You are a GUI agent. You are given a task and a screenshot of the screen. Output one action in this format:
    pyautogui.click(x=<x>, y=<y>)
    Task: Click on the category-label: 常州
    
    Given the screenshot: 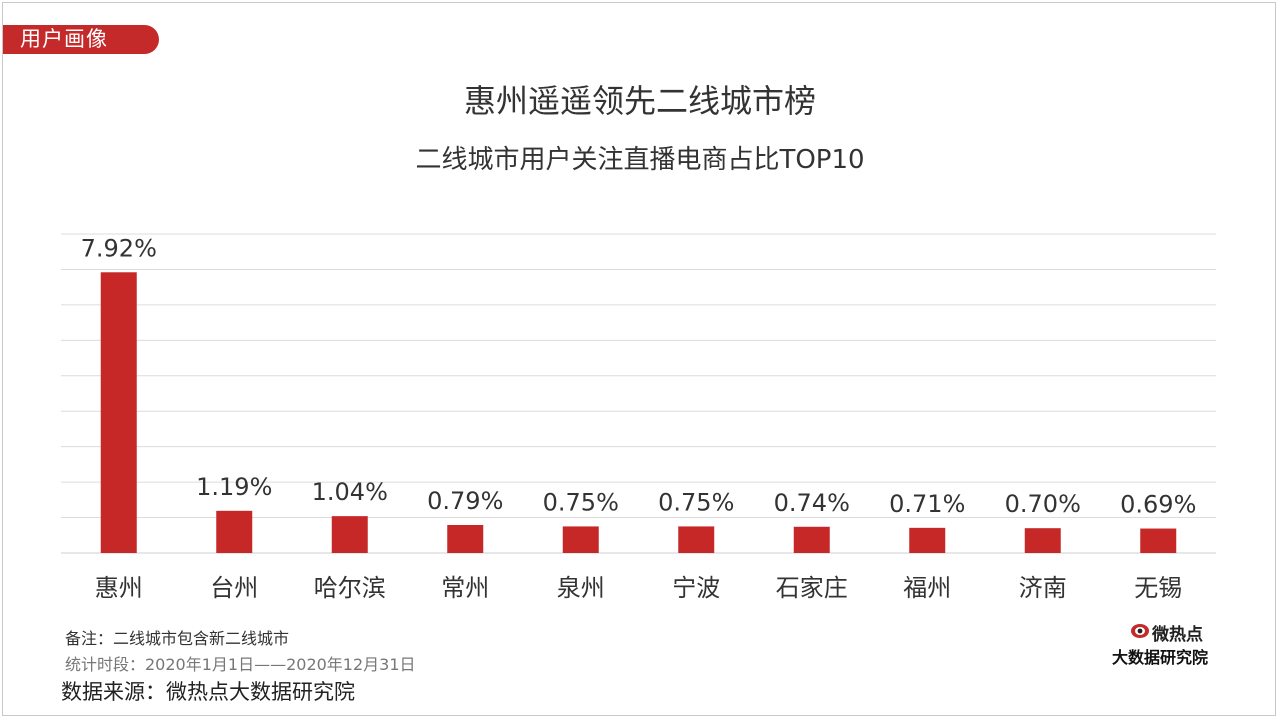 What is the action you would take?
    pyautogui.click(x=465, y=588)
    